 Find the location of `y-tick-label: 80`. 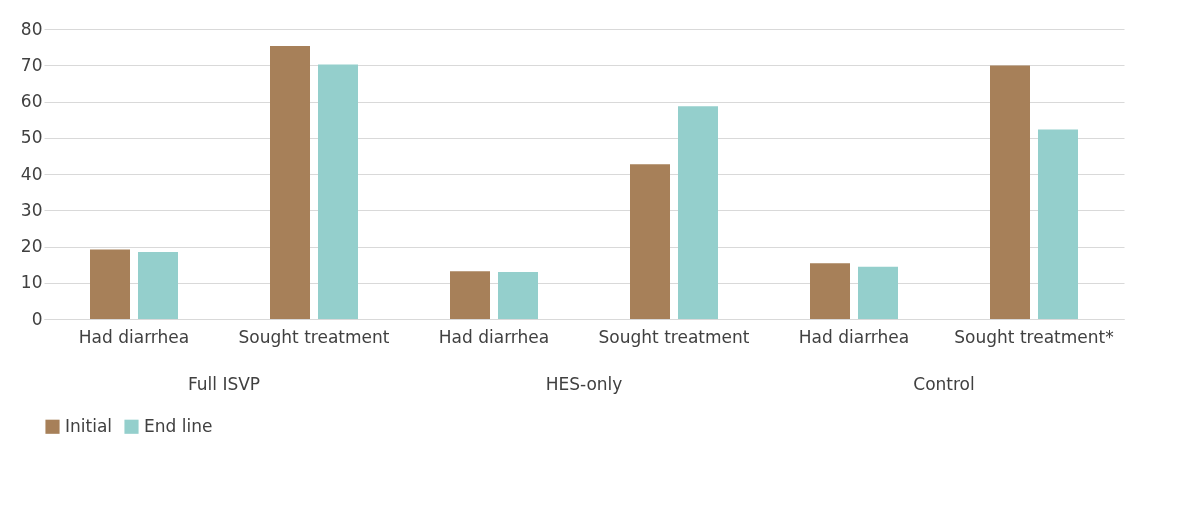

y-tick-label: 80 is located at coordinates (31, 28).